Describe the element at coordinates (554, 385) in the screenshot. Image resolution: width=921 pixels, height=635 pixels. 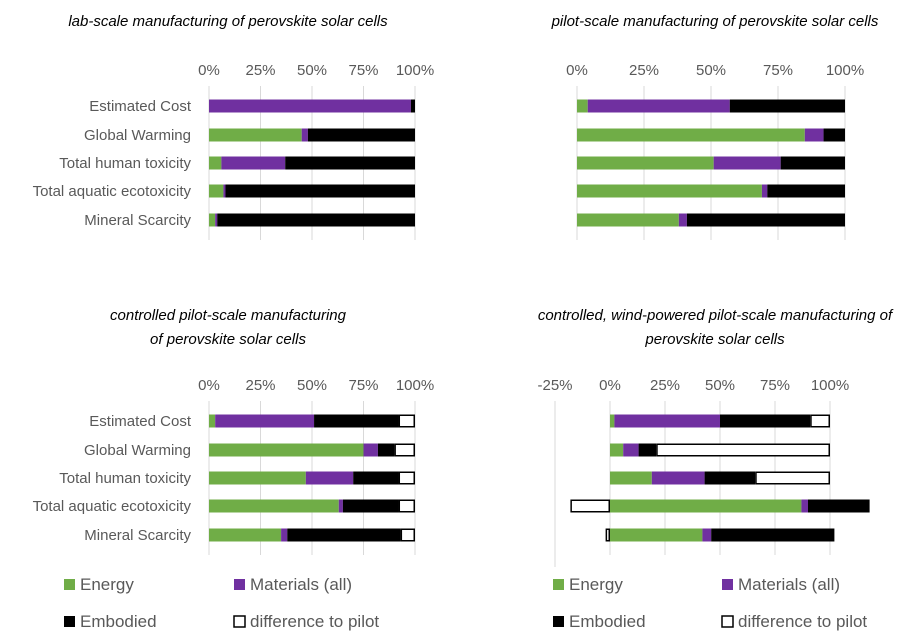
I see `x-tick-label: -25%` at that location.